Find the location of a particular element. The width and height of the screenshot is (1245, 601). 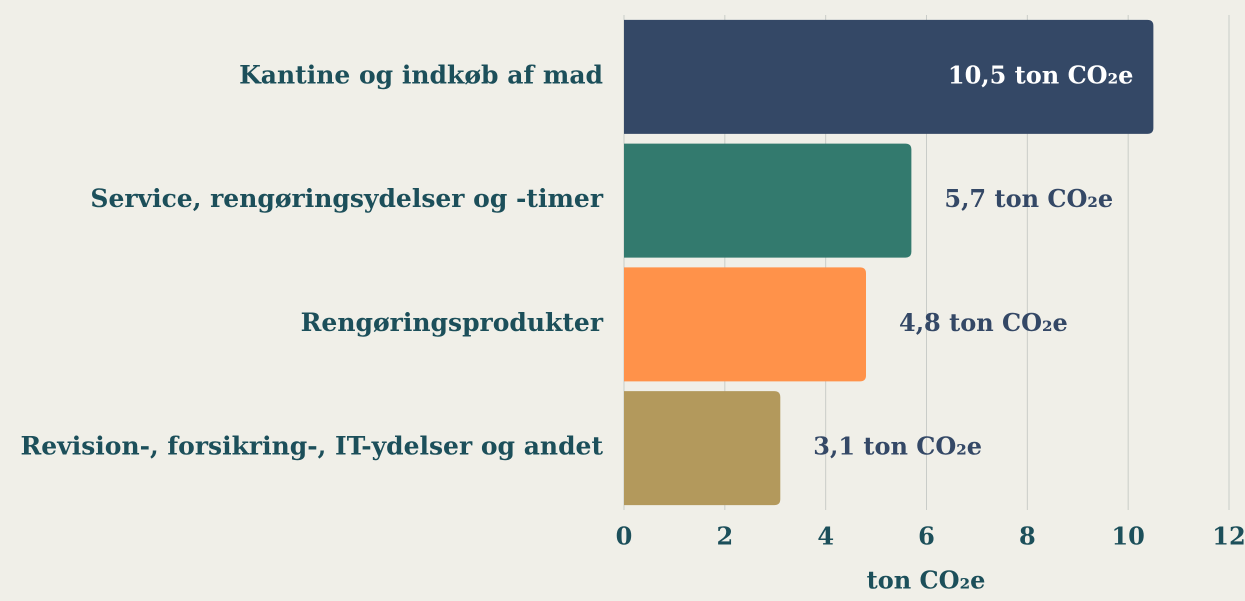

value-label: 3,1 ton CO₂e is located at coordinates (897, 446).